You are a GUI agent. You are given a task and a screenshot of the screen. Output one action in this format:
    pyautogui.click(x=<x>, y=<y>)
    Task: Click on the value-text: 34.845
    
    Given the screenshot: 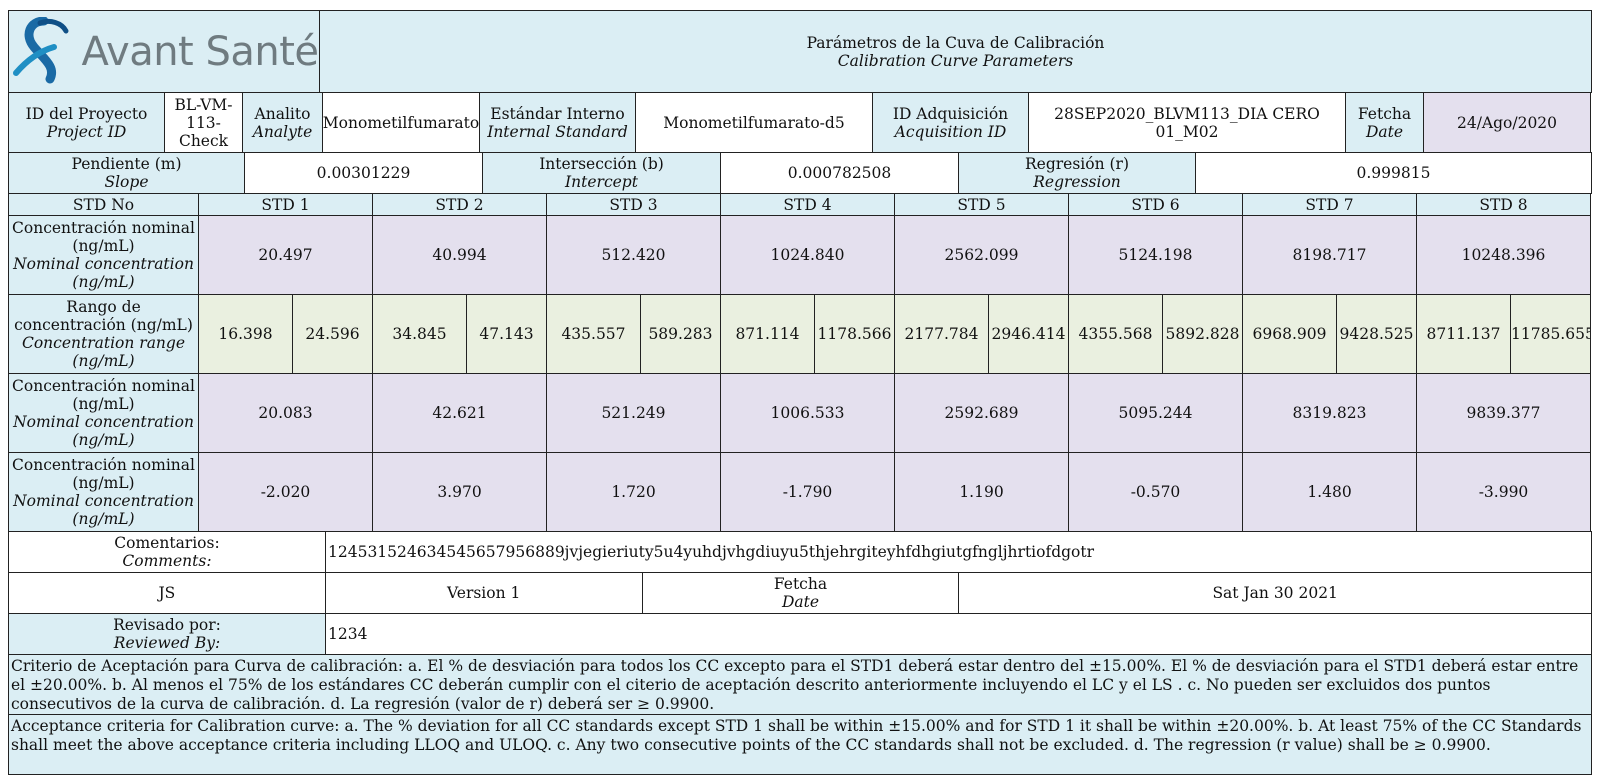 What is the action you would take?
    pyautogui.click(x=419, y=334)
    